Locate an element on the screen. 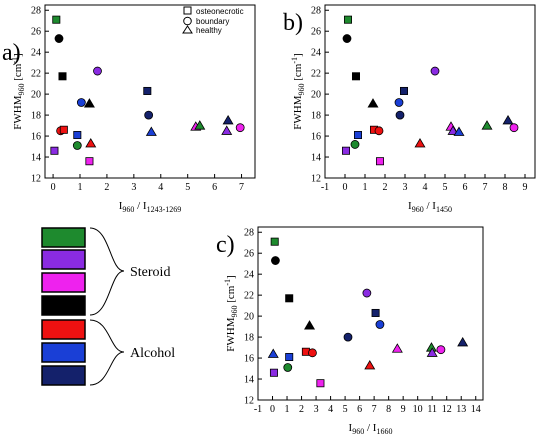 This screenshot has width=550, height=435. panel-letter: b) is located at coordinates (293, 23).